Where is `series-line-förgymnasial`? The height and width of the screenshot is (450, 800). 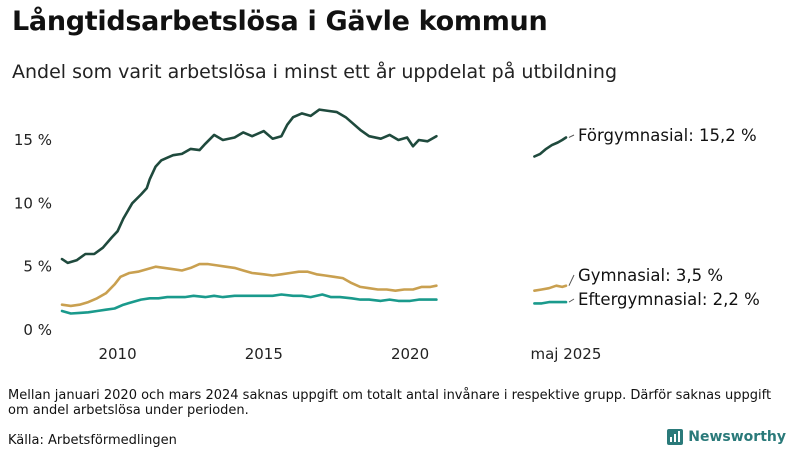 series-line-förgymnasial is located at coordinates (550, 147).